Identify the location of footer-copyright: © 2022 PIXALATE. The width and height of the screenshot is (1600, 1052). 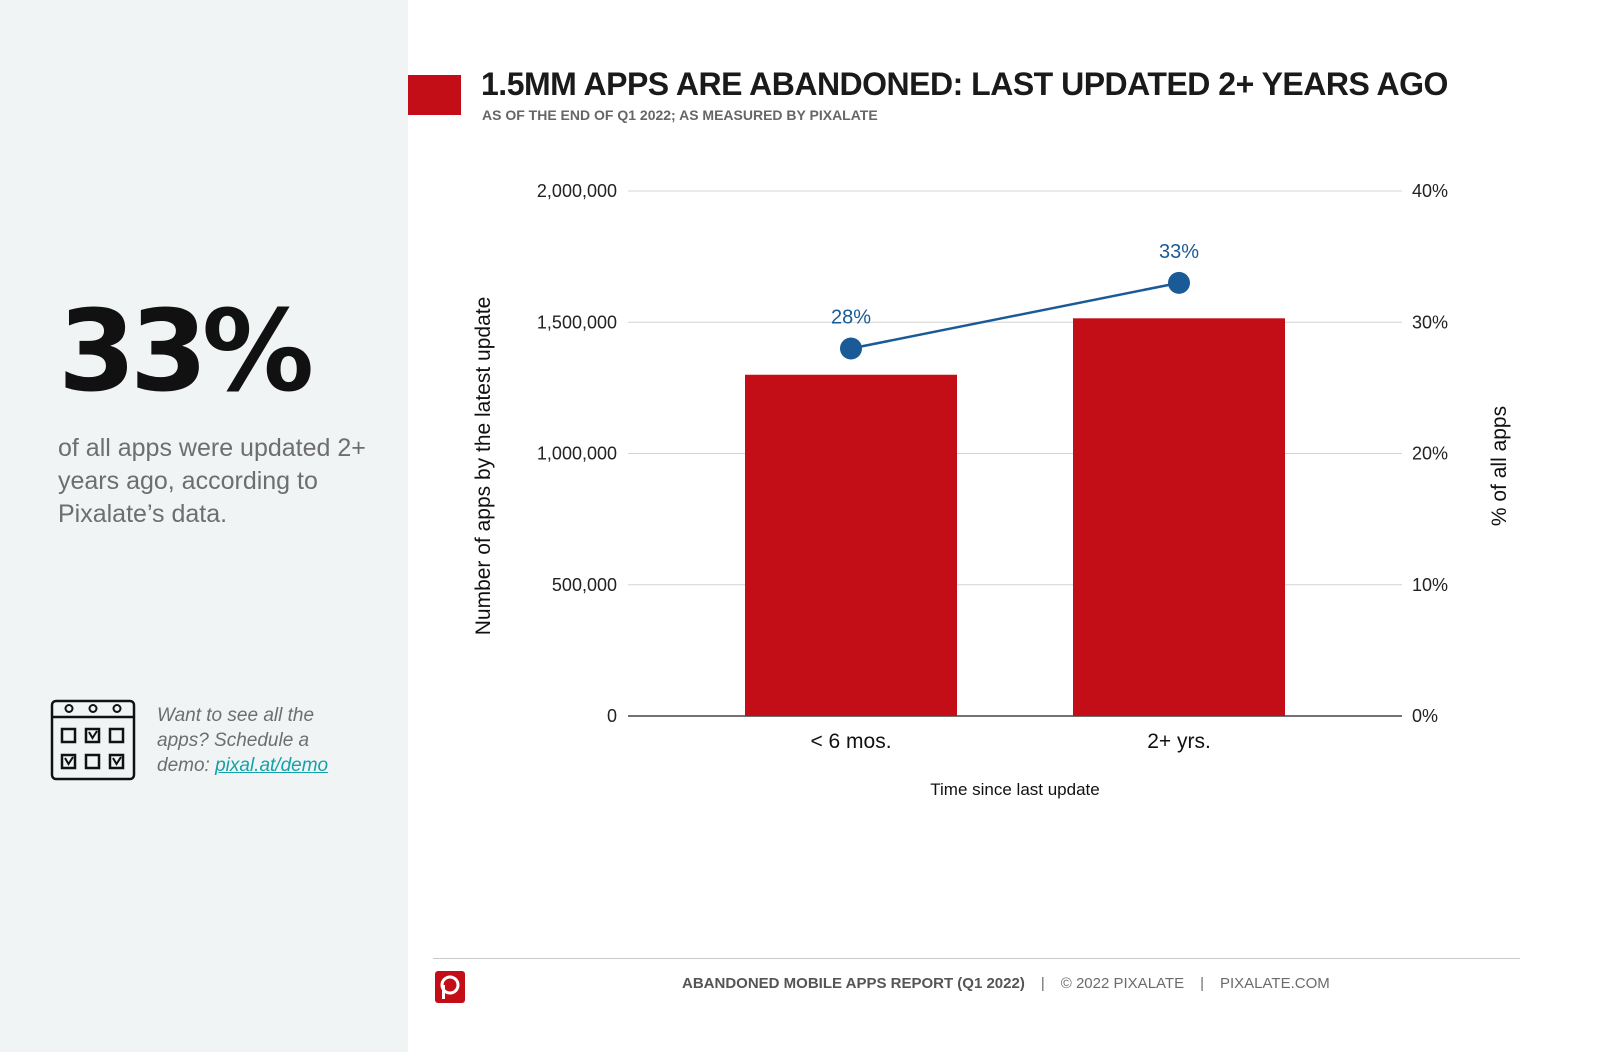
(1122, 983).